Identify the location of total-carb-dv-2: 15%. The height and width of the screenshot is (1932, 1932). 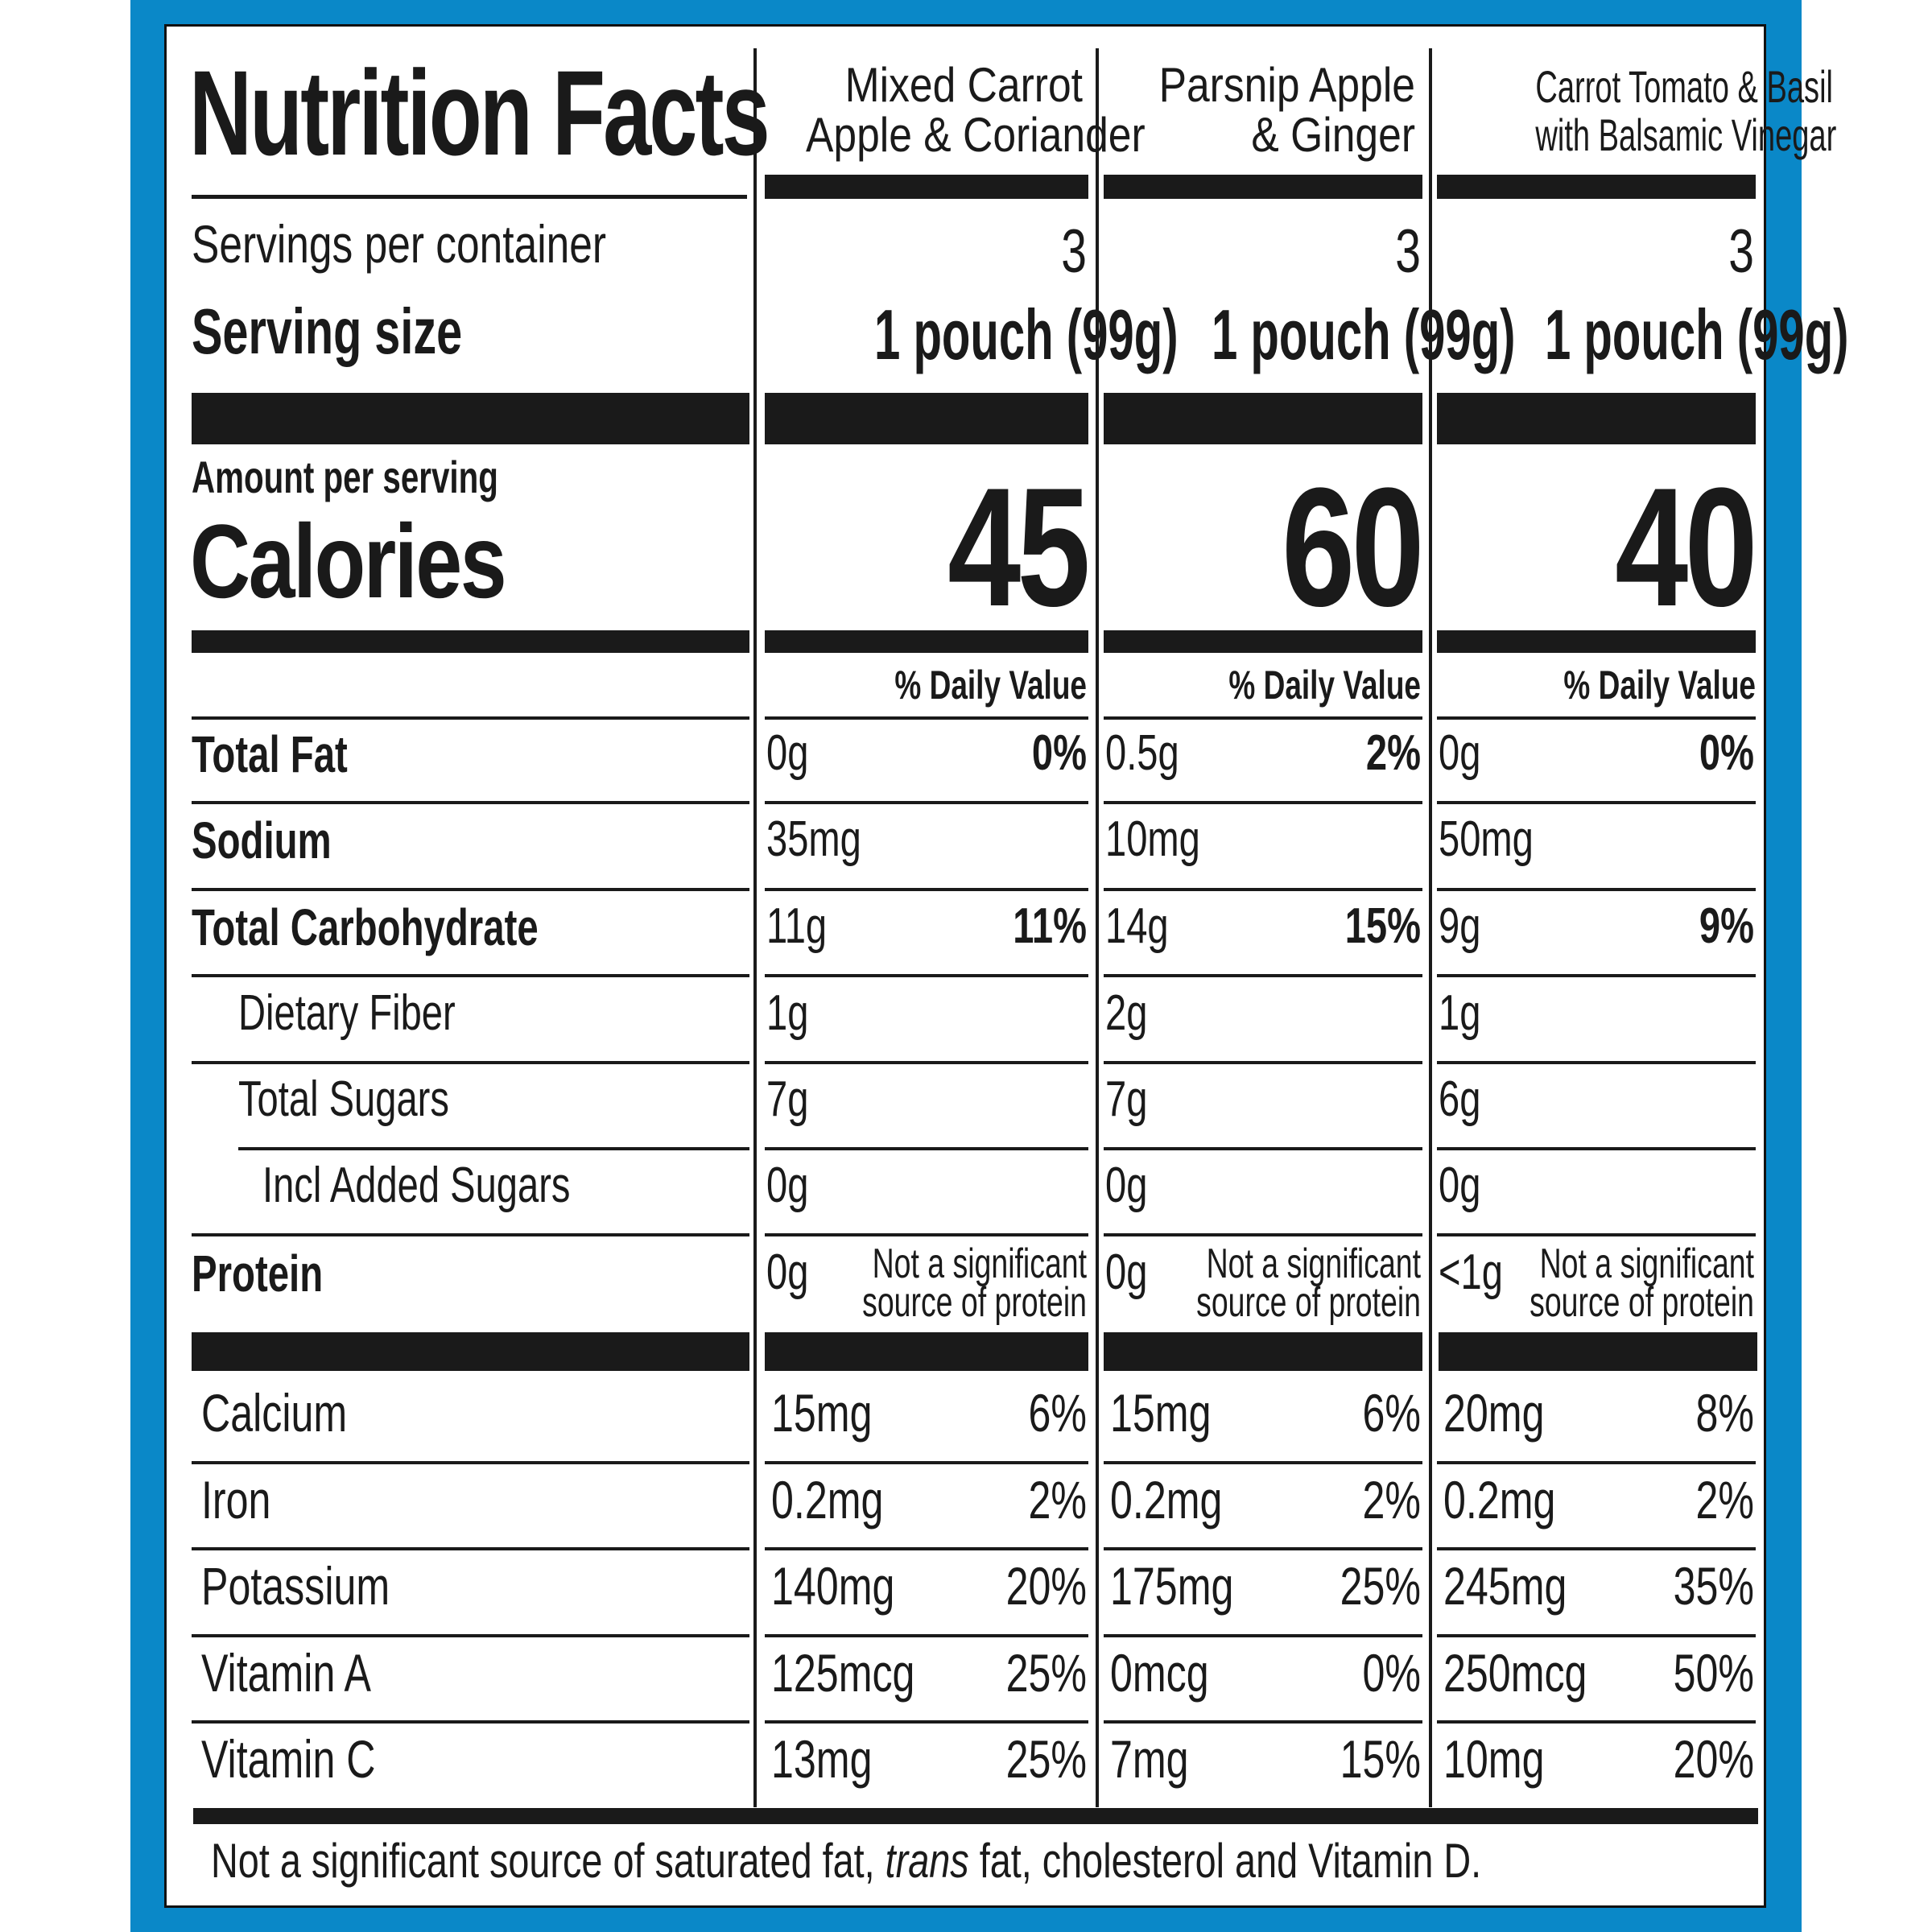
(1382, 926).